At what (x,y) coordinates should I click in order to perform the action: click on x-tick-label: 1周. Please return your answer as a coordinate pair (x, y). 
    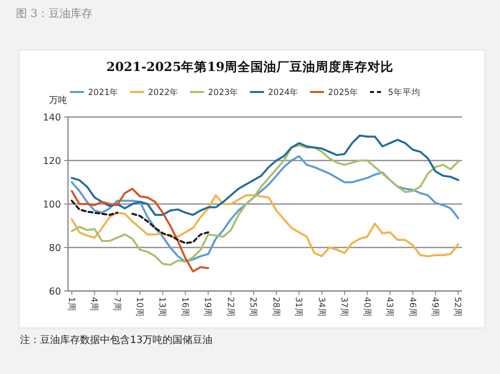
    Looking at the image, I should click on (71, 304).